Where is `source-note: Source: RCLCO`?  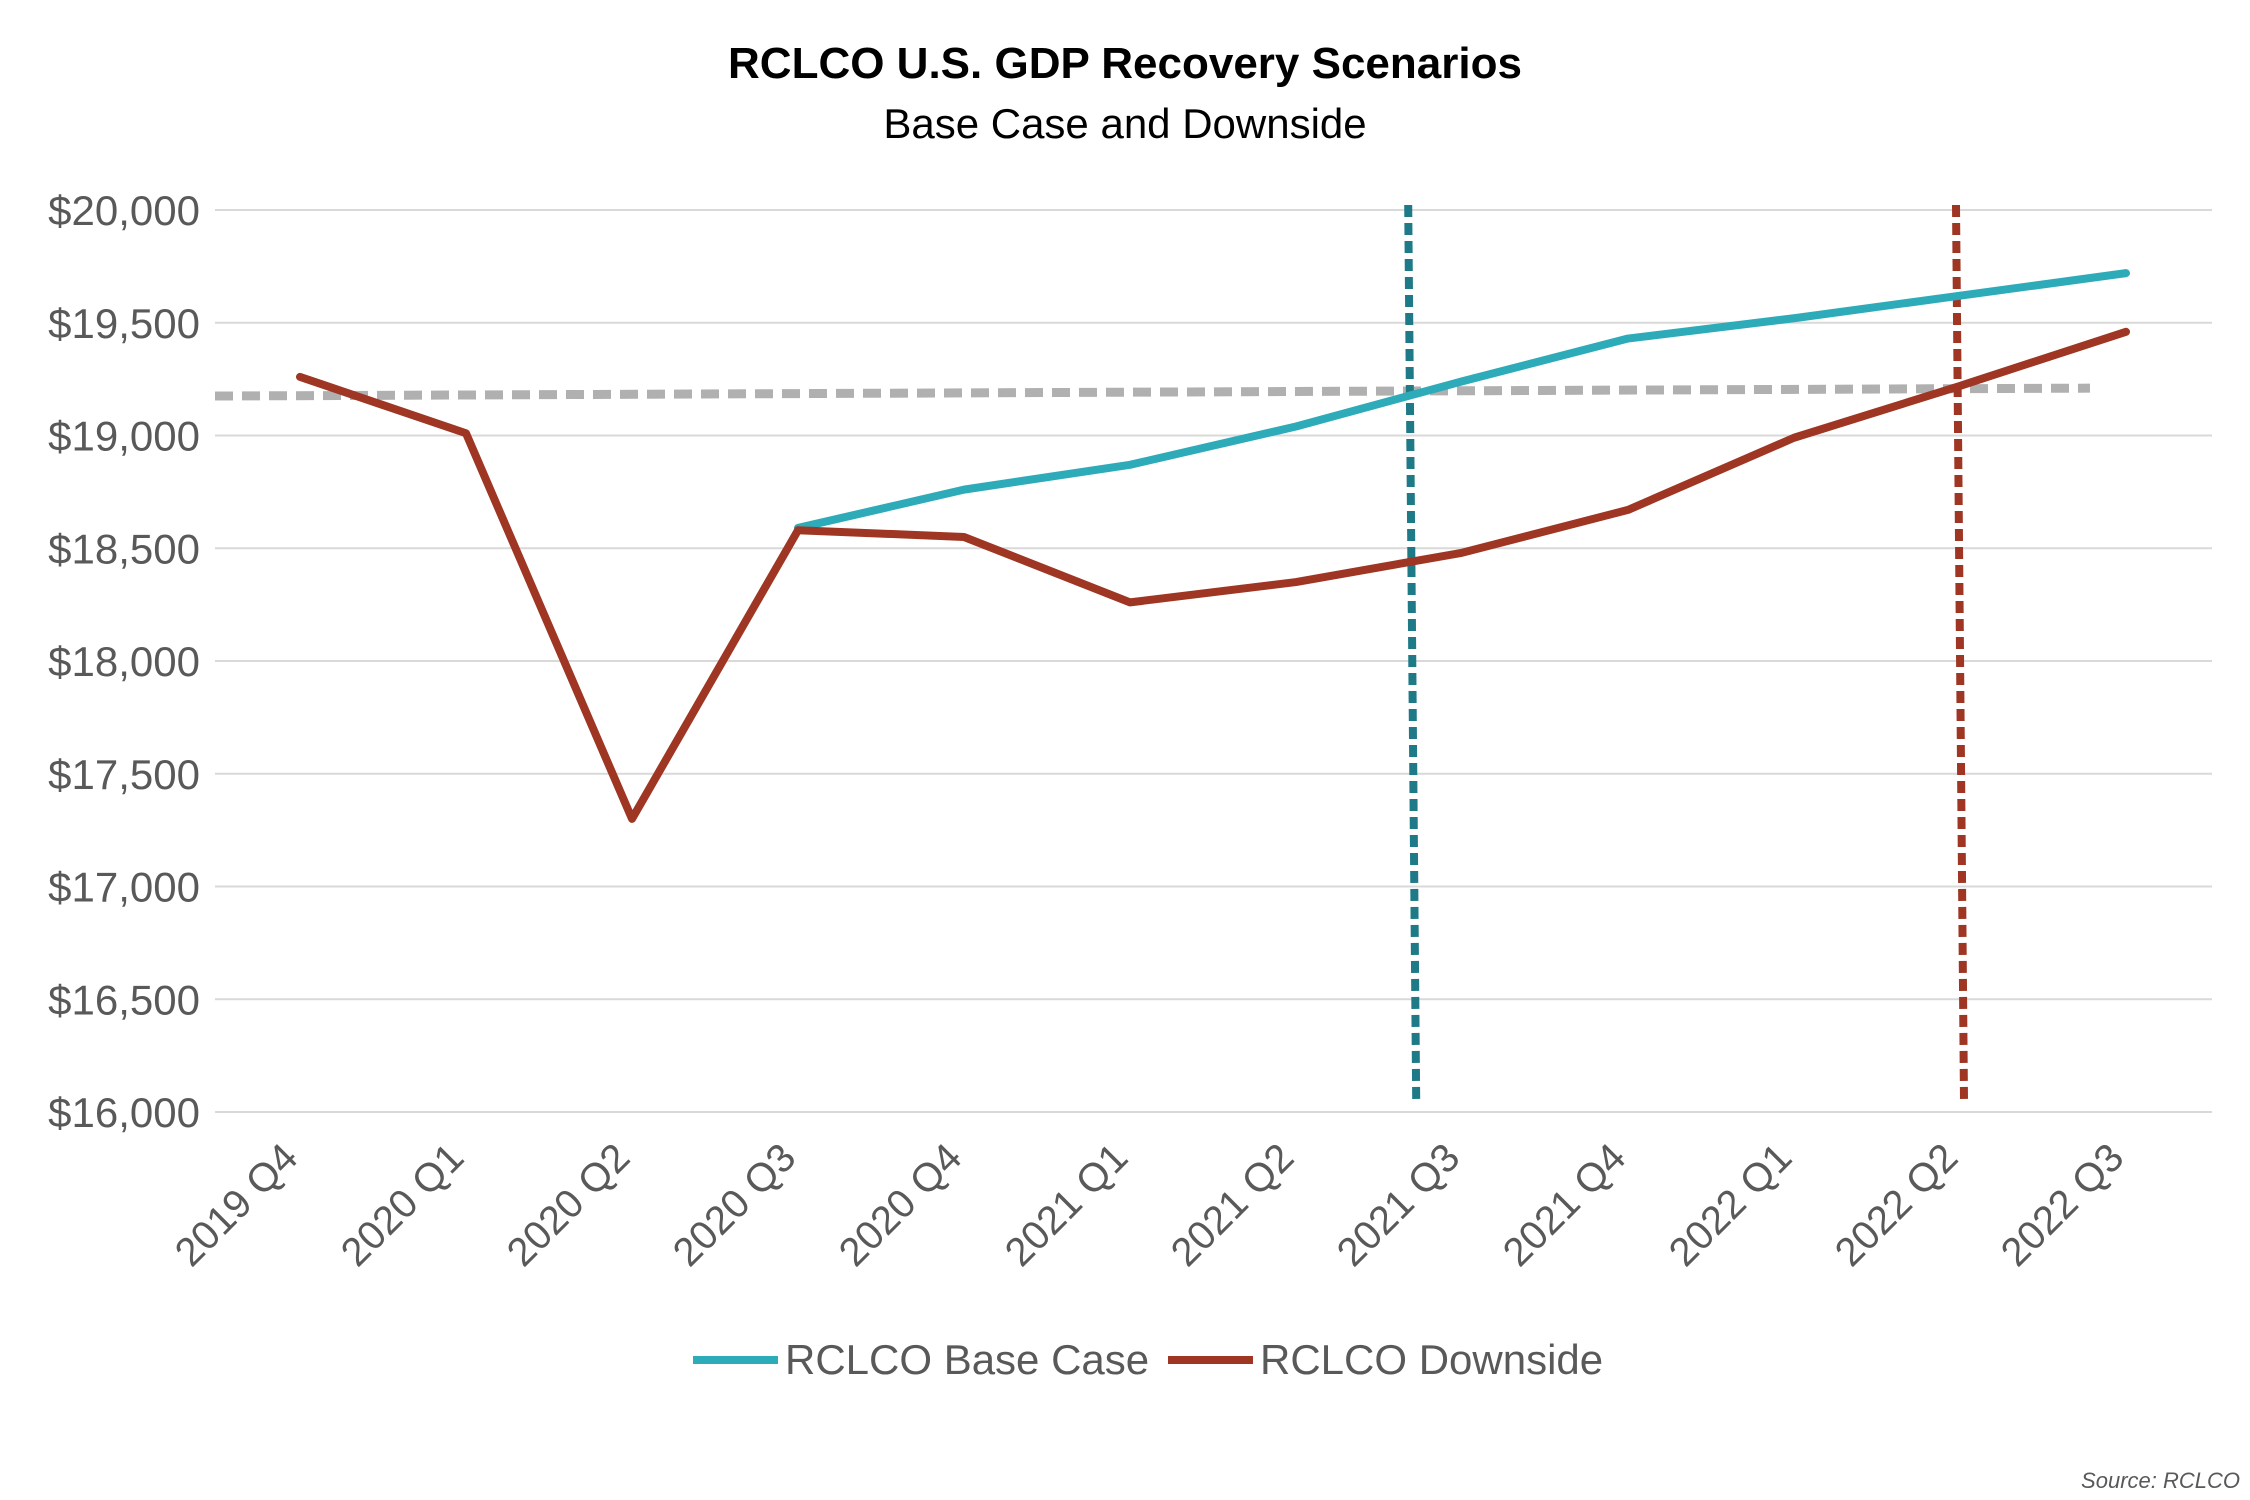 source-note: Source: RCLCO is located at coordinates (2160, 1480).